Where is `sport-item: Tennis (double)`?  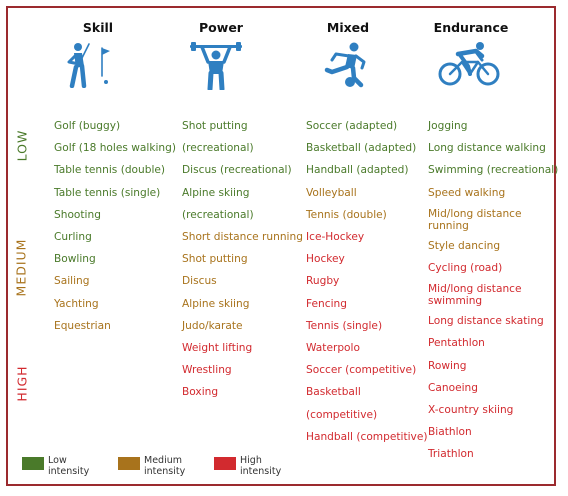 sport-item: Tennis (double) is located at coordinates (346, 214).